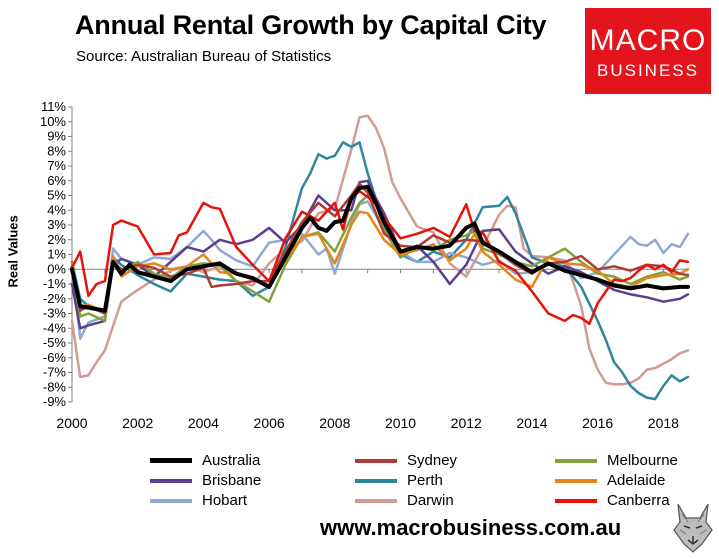 The width and height of the screenshot is (719, 559). I want to click on y-tick-label: -9%, so click(55, 401).